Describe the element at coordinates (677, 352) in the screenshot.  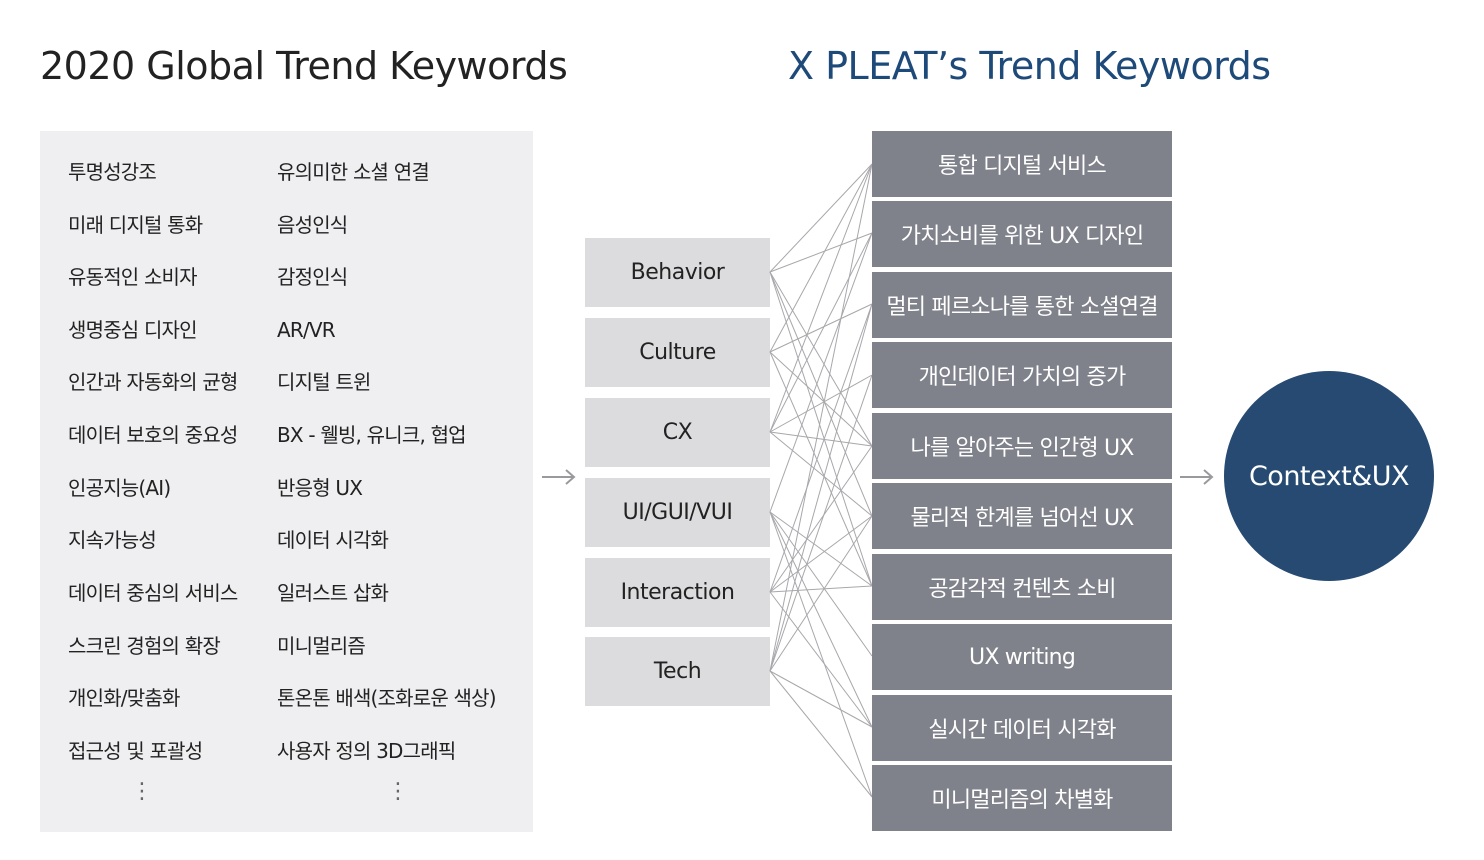
I see `category-culture: Culture` at that location.